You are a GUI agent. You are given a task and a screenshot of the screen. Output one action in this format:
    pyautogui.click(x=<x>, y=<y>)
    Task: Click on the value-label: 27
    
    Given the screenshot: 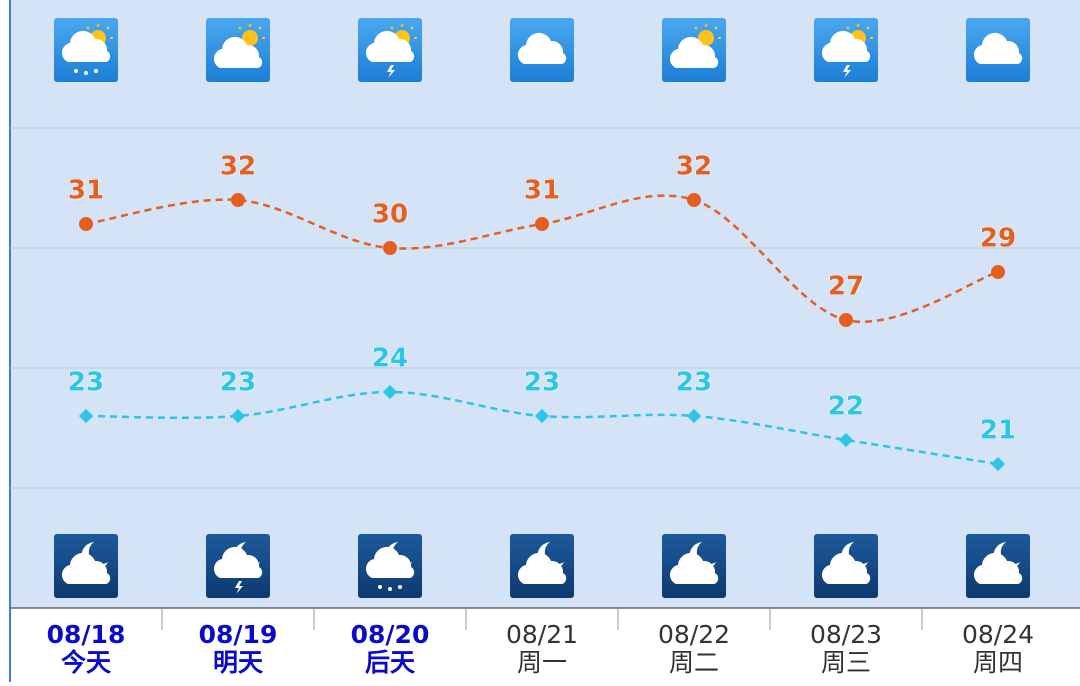 What is the action you would take?
    pyautogui.click(x=846, y=287)
    